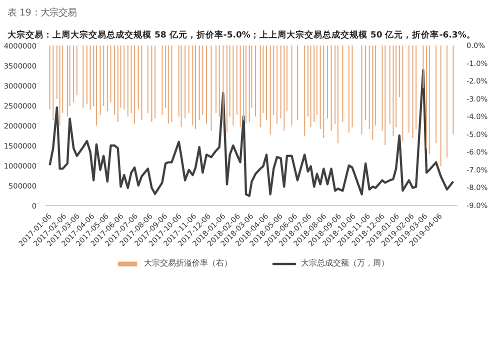 The image size is (500, 344). Describe the element at coordinates (188, 263) in the screenshot. I see `legend-label: 大宗交易折溢价率（右）` at that location.